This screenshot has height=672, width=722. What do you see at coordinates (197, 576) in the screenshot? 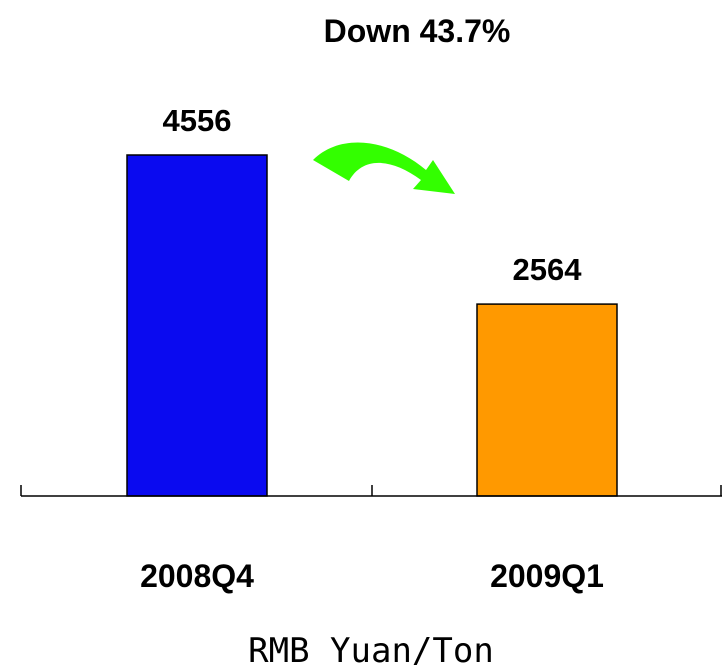
I see `tick-label-2008Q4: 2008Q4` at bounding box center [197, 576].